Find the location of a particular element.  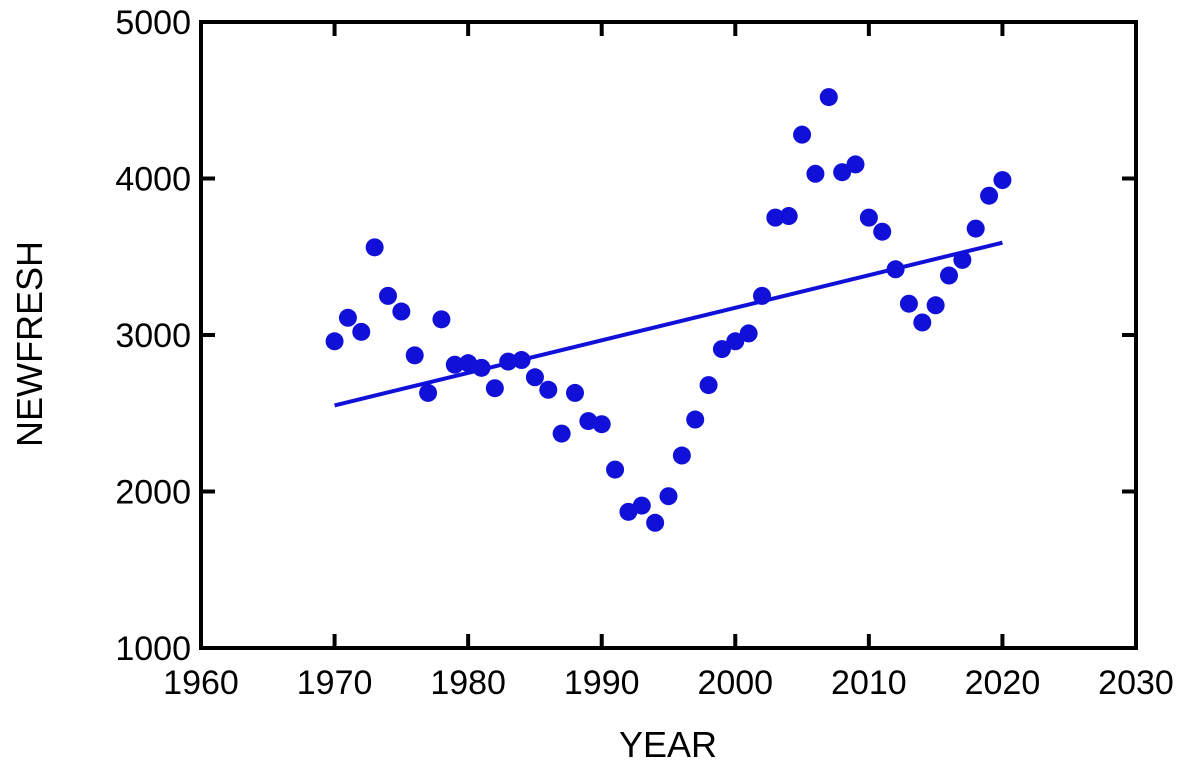

y-axis-label: NEWFRESH is located at coordinates (29, 344).